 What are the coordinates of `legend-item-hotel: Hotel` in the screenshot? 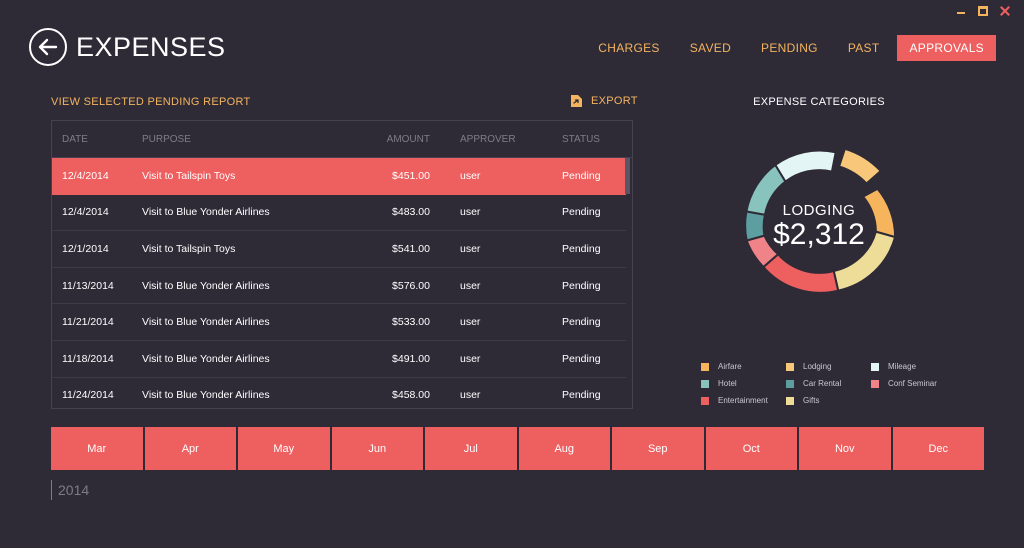 It's located at (719, 383).